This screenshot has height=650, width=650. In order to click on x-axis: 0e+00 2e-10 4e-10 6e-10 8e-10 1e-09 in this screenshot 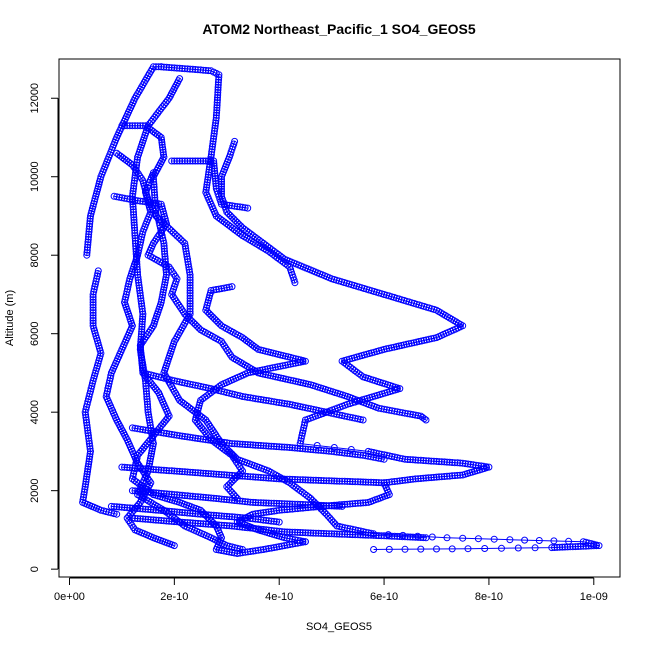, I will do `click(331, 590)`.